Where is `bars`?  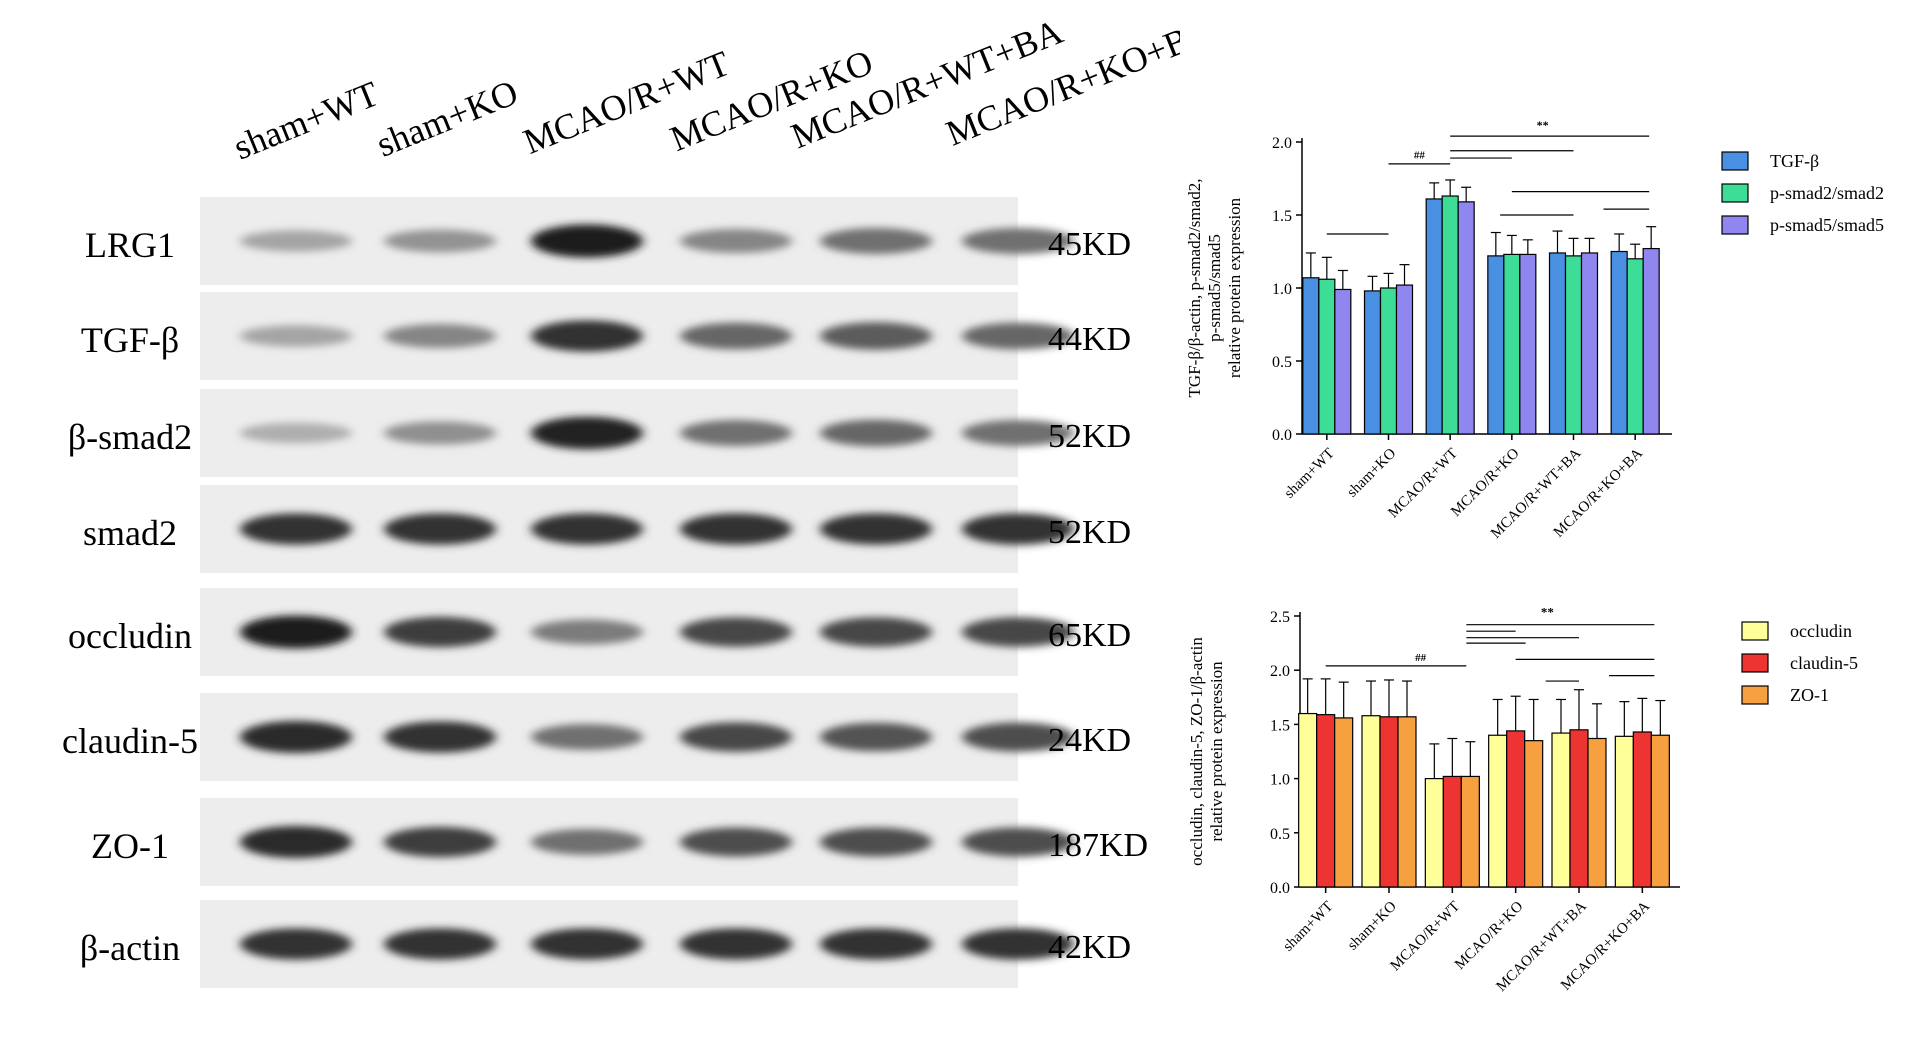
bars is located at coordinates (1481, 307).